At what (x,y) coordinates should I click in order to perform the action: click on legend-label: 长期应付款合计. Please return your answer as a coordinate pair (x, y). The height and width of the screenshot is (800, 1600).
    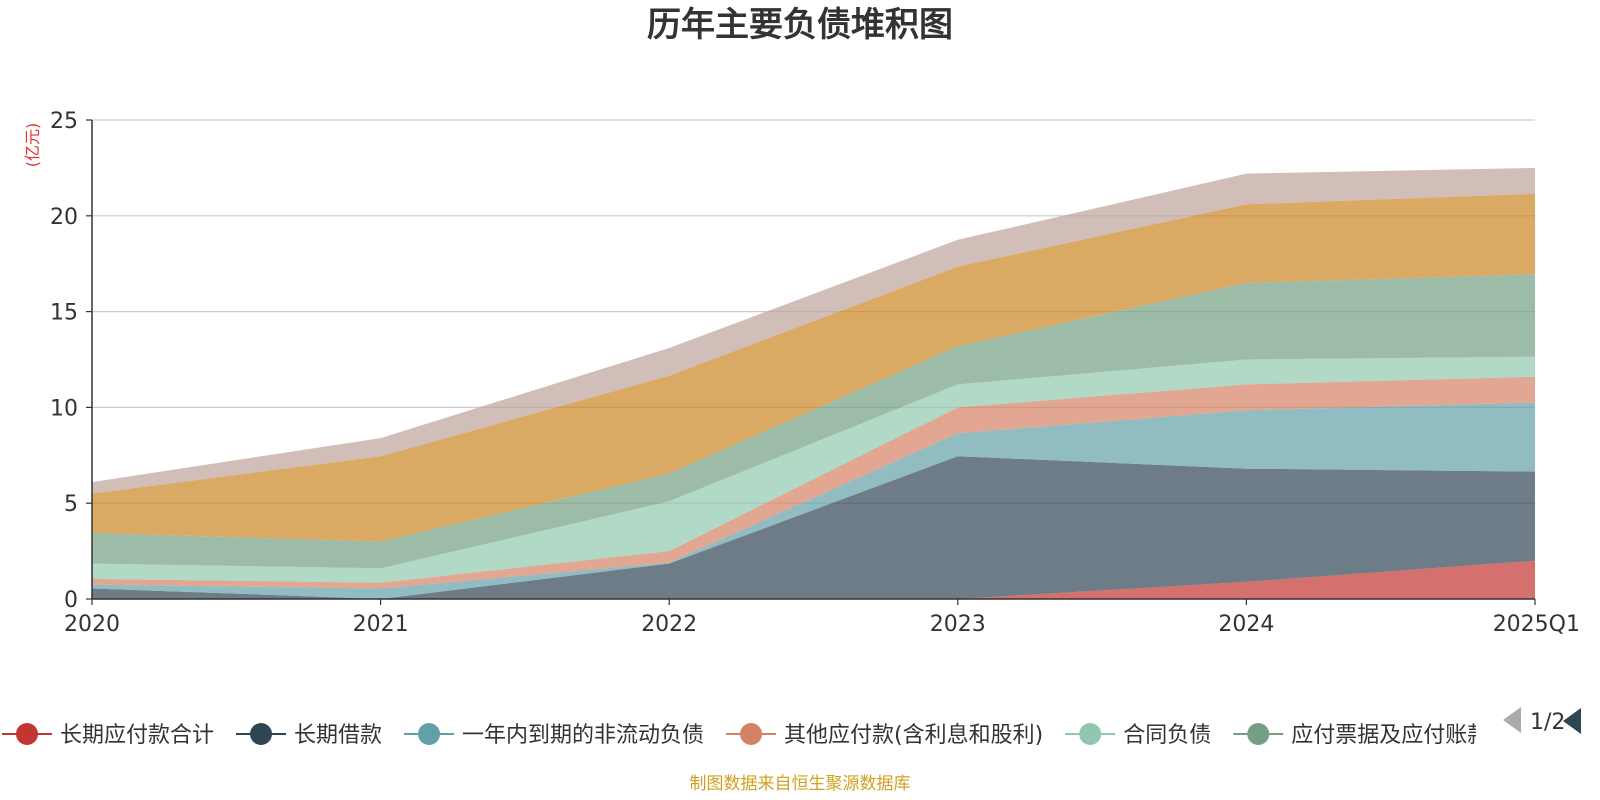
    Looking at the image, I should click on (137, 735).